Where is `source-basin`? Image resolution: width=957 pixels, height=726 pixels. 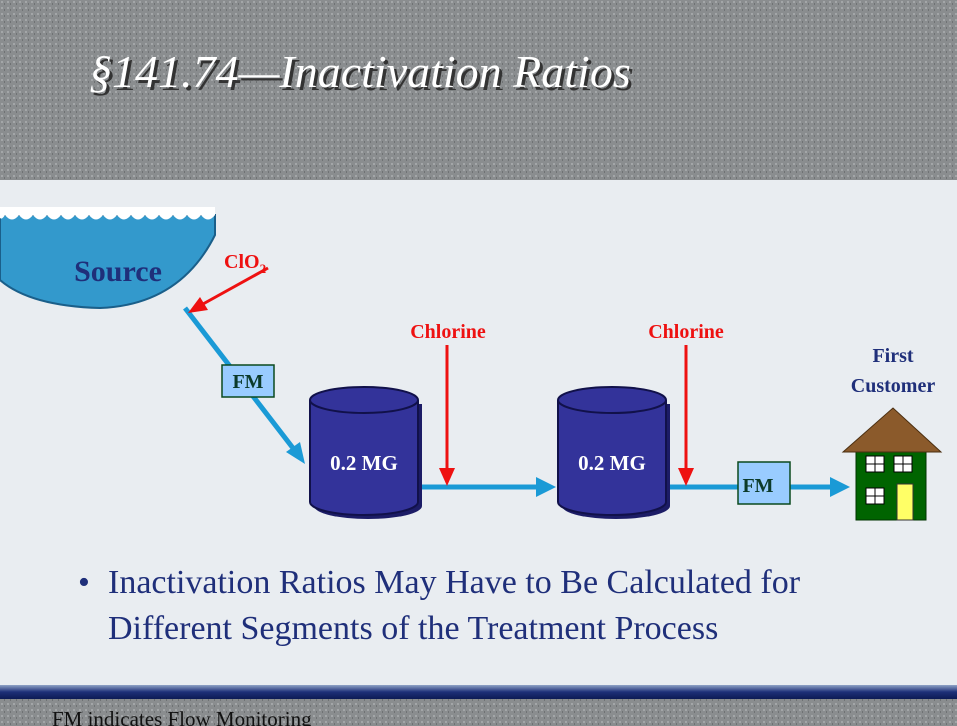 source-basin is located at coordinates (108, 262).